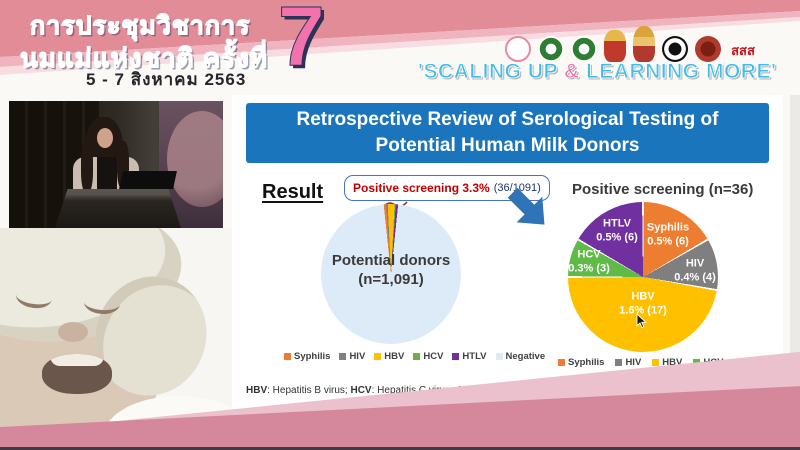 Image resolution: width=800 pixels, height=450 pixels. Describe the element at coordinates (105, 138) in the screenshot. I see `presenter-face` at that location.